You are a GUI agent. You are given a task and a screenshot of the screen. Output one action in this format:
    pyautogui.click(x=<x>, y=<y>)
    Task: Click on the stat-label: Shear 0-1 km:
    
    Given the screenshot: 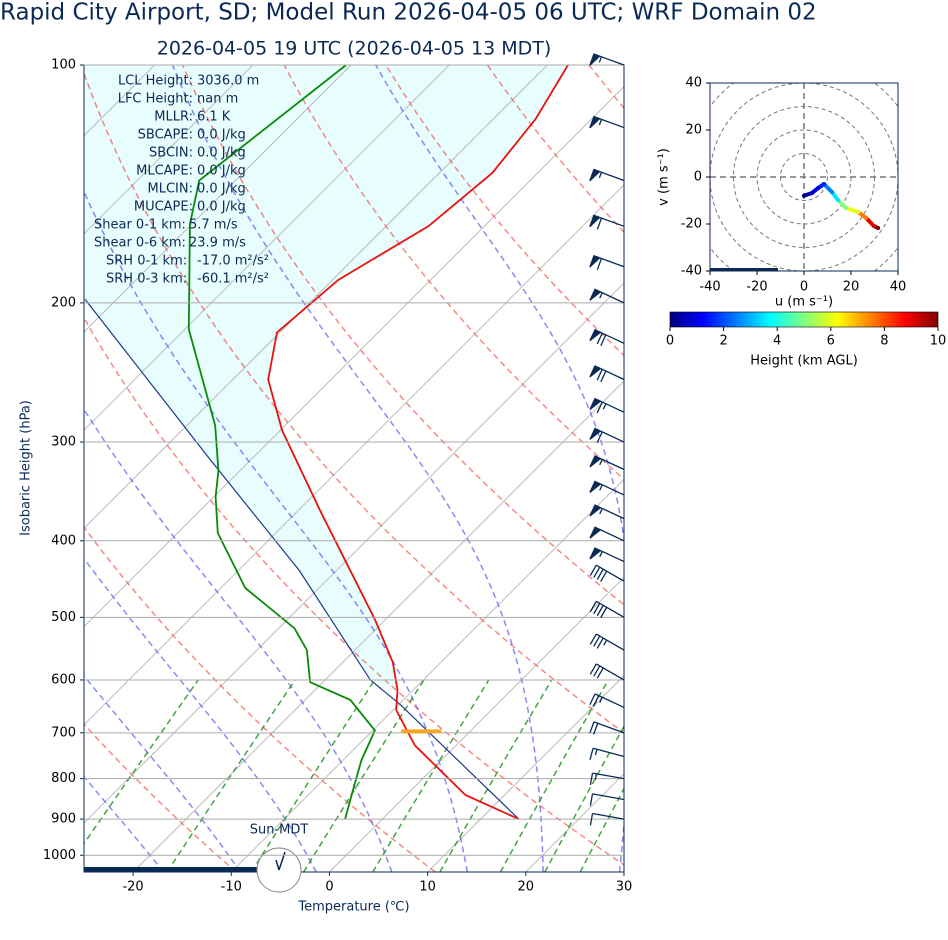 What is the action you would take?
    pyautogui.click(x=140, y=225)
    